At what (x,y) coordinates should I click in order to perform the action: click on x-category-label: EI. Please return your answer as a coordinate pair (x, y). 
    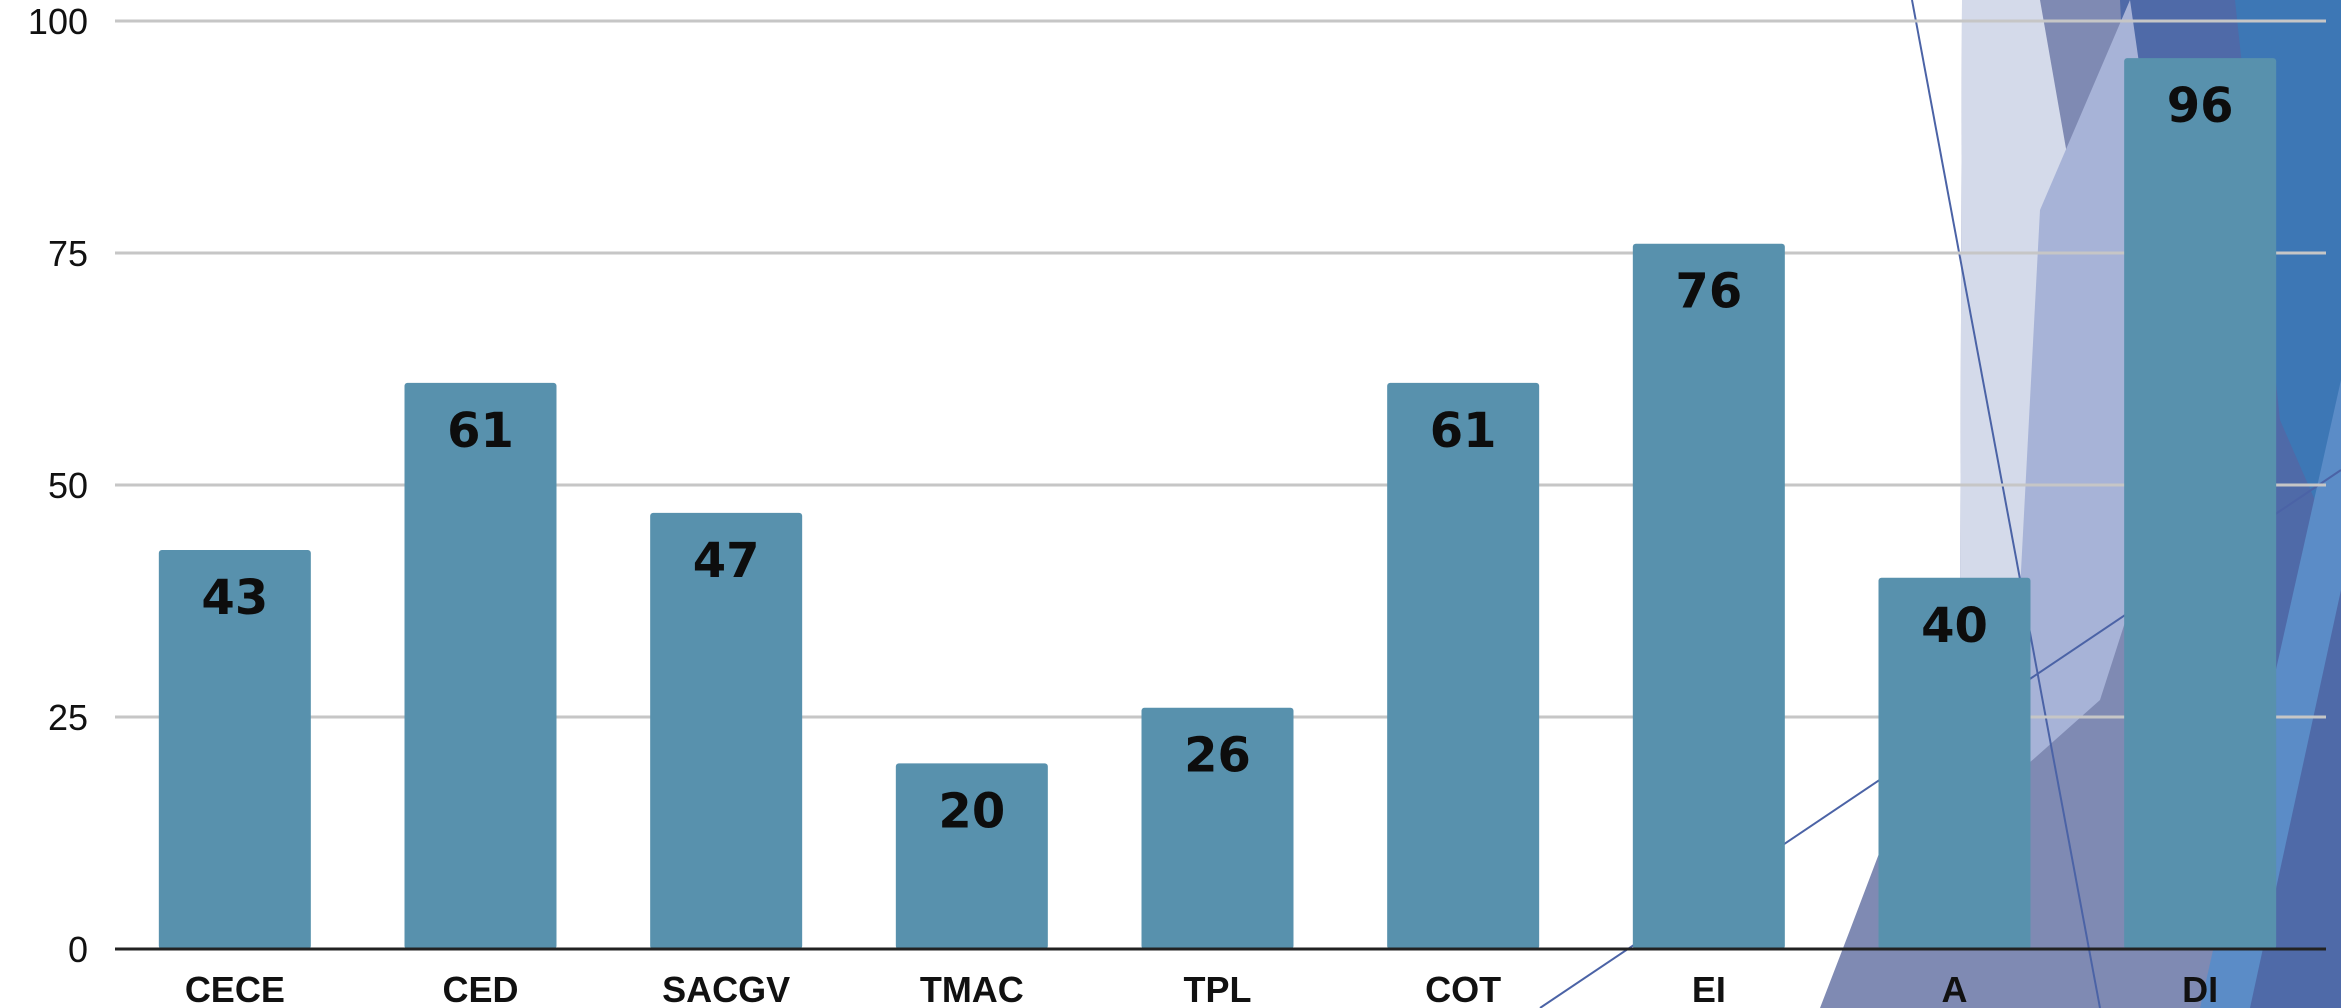
    Looking at the image, I should click on (1709, 988).